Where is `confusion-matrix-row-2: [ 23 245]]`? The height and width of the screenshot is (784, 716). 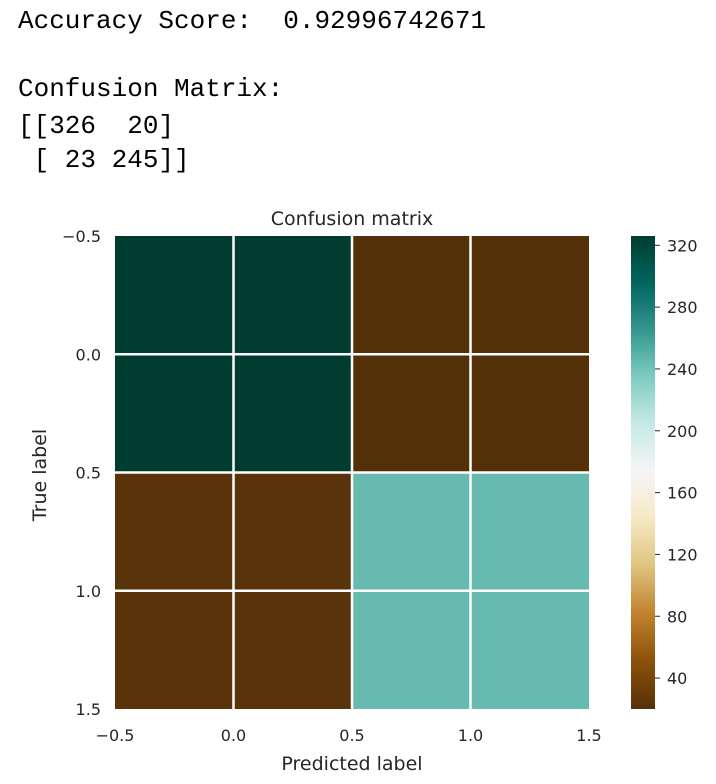 confusion-matrix-row-2: [ 23 245]] is located at coordinates (104, 160).